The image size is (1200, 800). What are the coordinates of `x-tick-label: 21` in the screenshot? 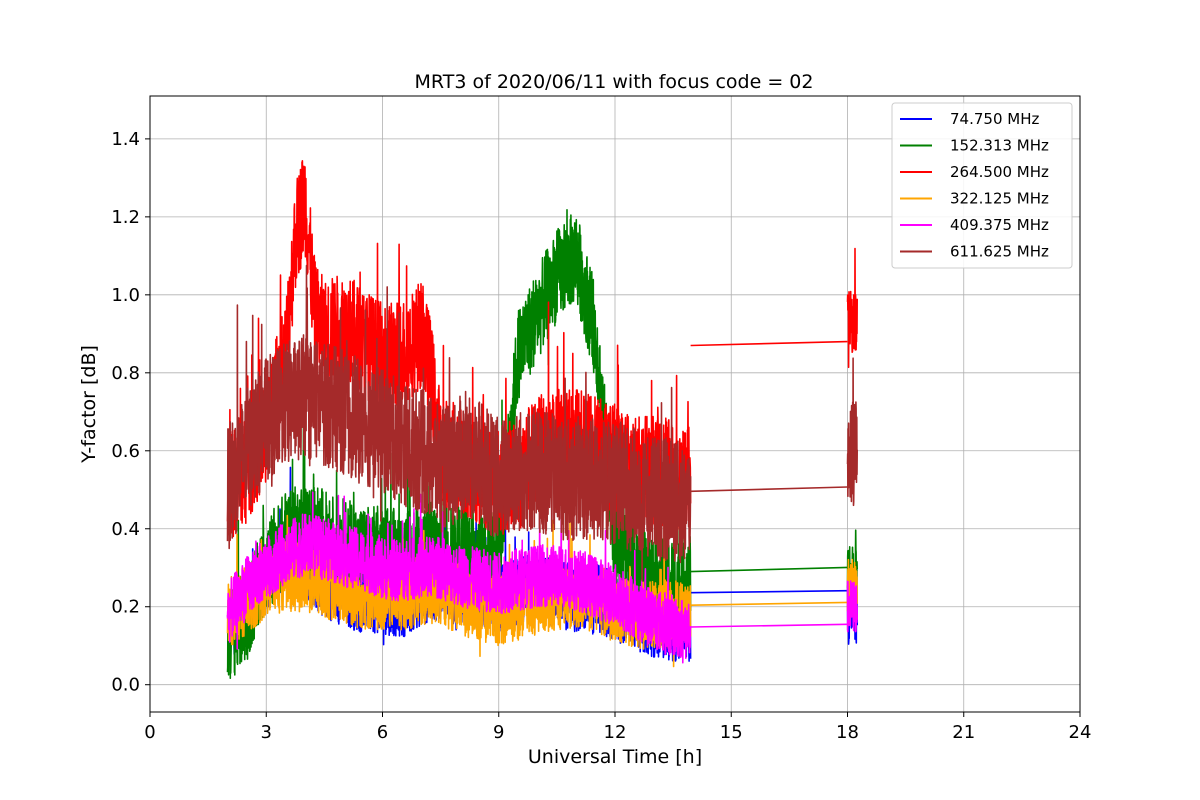 It's located at (963, 732).